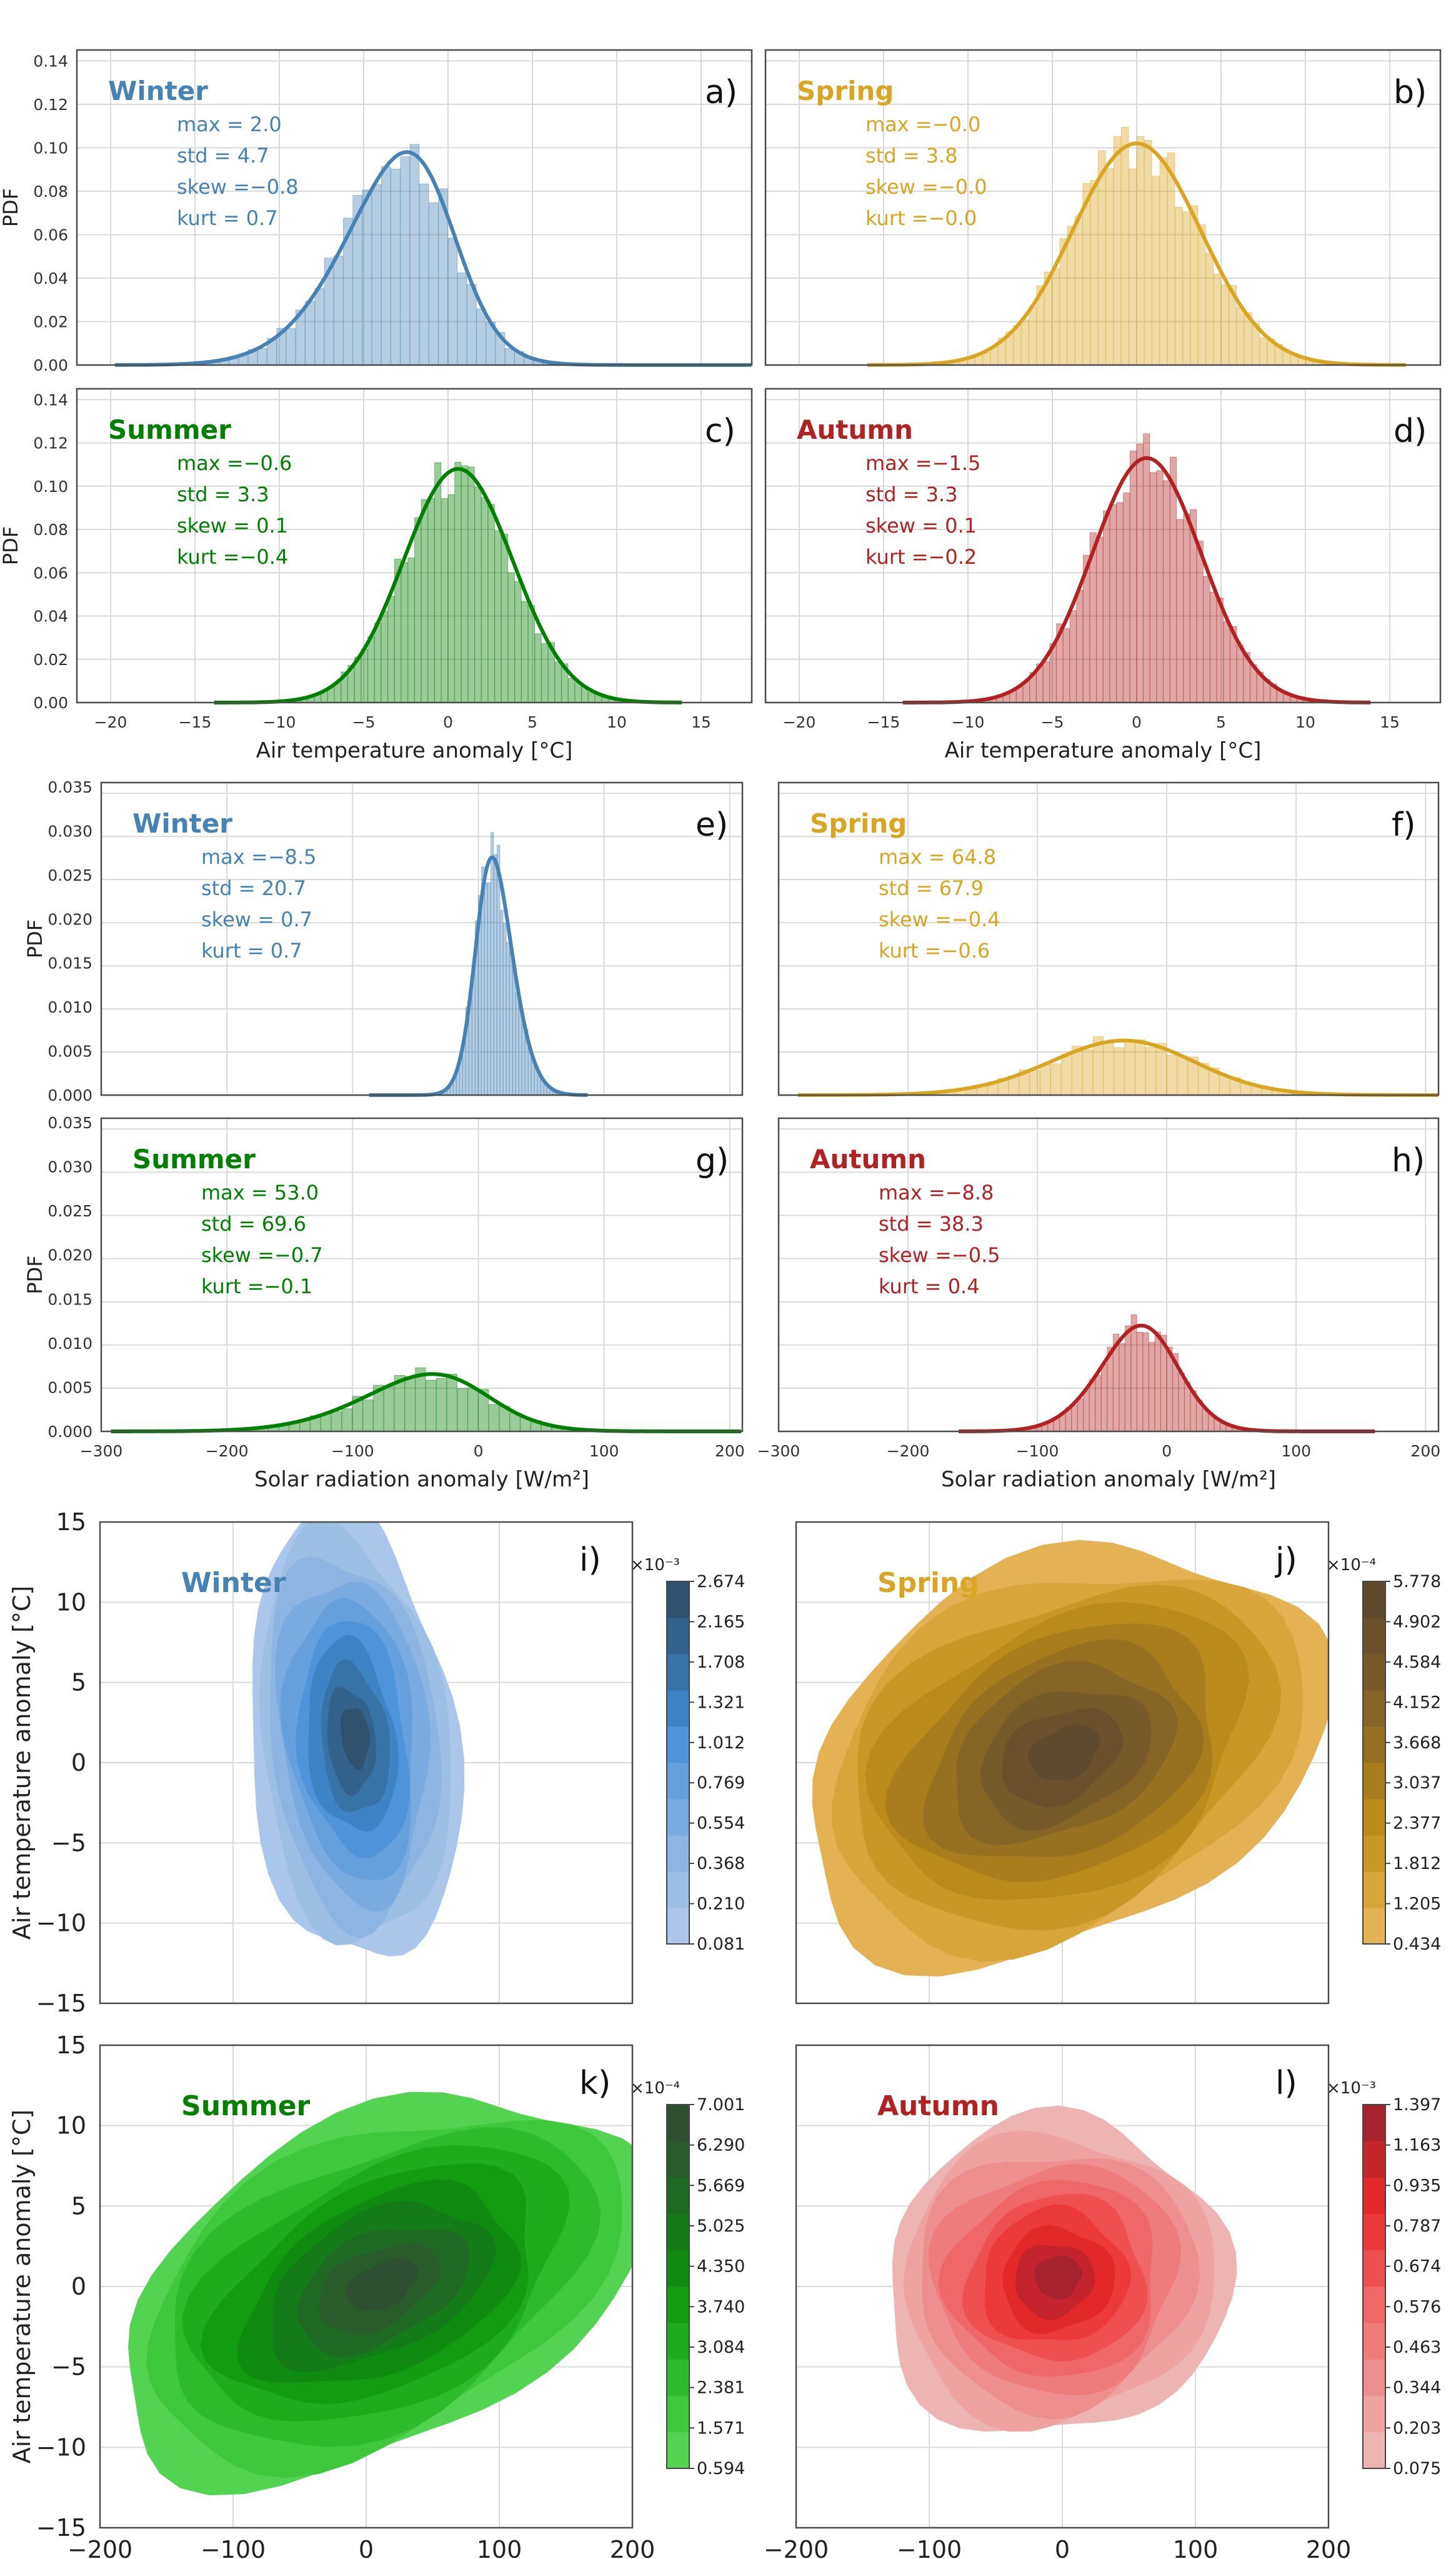  Describe the element at coordinates (169, 429) in the screenshot. I see `season-label: Summer` at that location.